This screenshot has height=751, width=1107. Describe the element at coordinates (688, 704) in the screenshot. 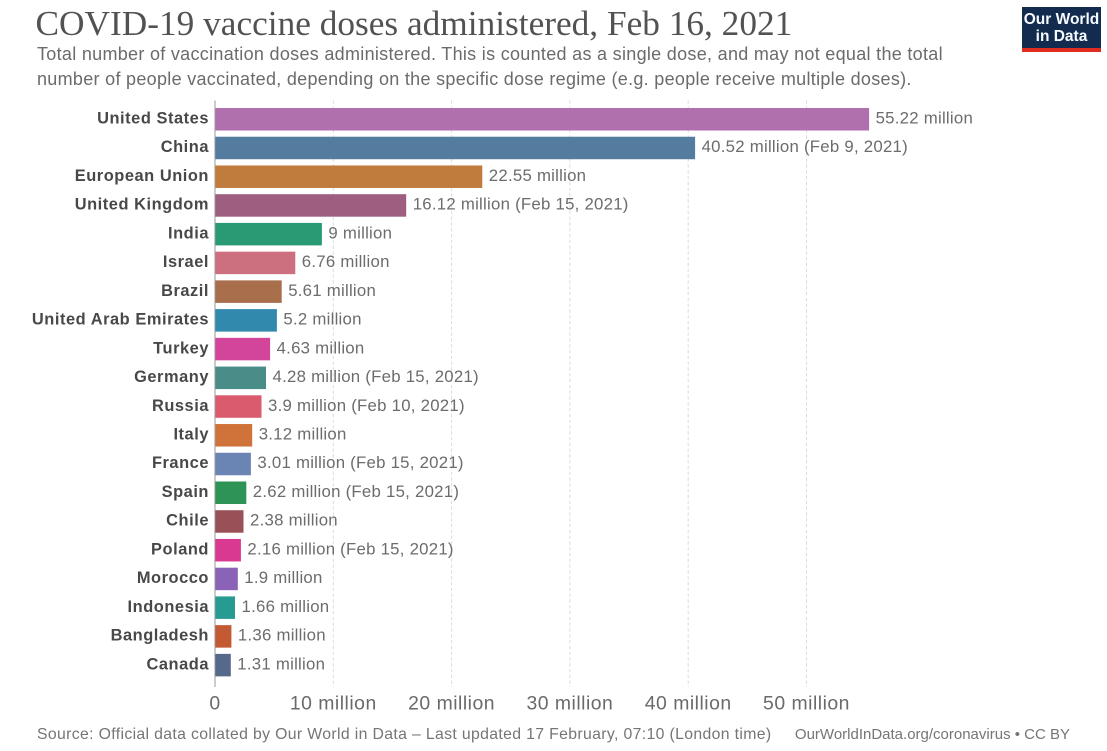

I see `svg-text: 40 million` at that location.